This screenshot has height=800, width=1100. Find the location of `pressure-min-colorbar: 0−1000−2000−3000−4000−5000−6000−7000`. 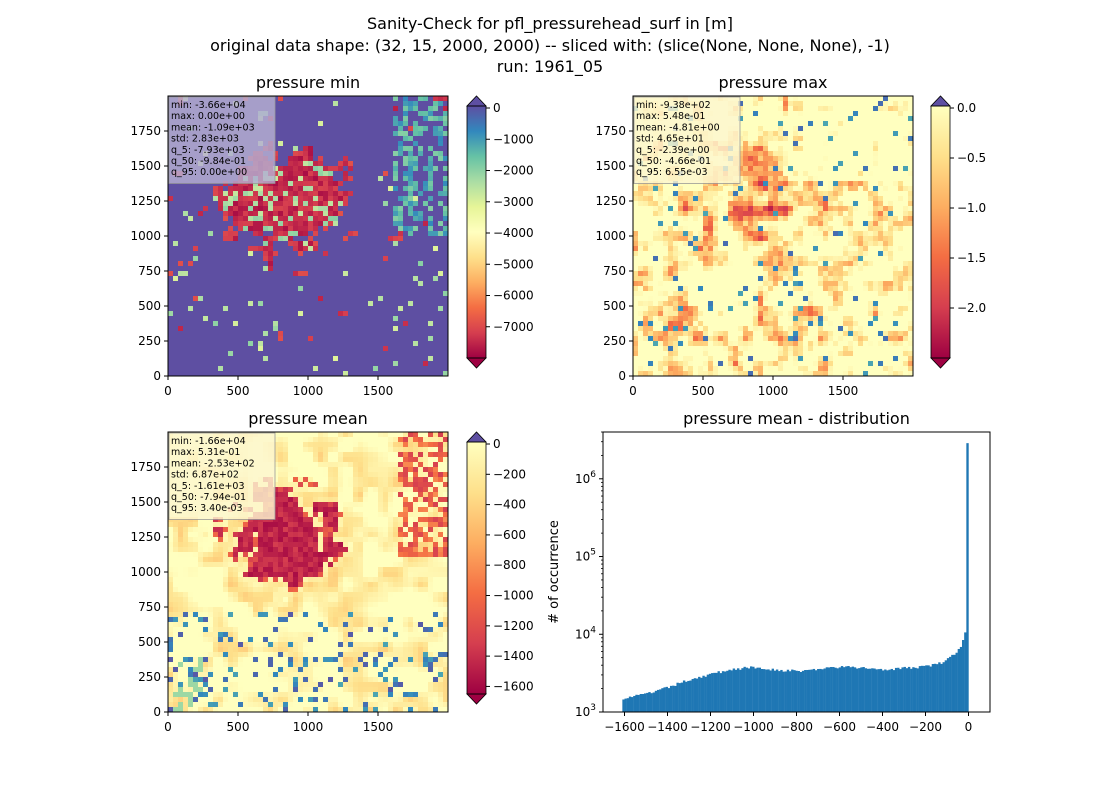

pressure-min-colorbar: 0−1000−2000−3000−4000−5000−6000−7000 is located at coordinates (500, 232).